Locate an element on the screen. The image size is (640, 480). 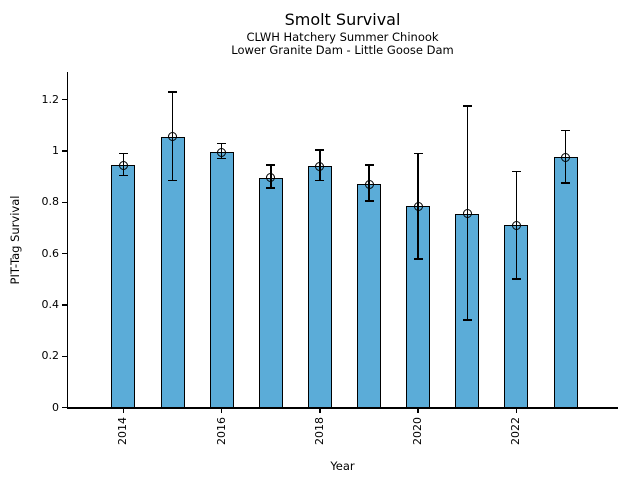
error-cap-bottom-2018 is located at coordinates (320, 180).